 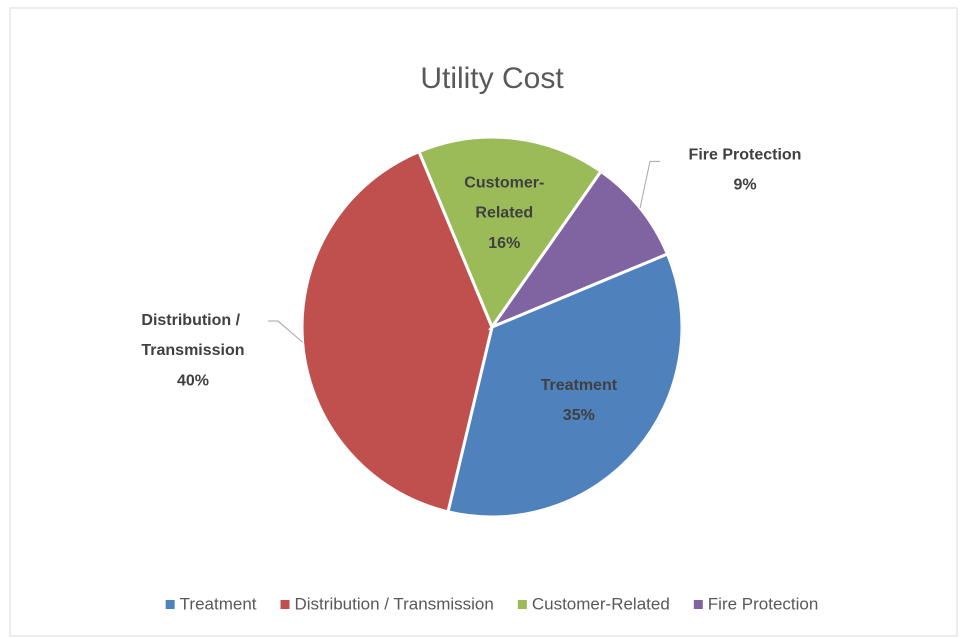 What do you see at coordinates (504, 213) in the screenshot?
I see `label-line: Related` at bounding box center [504, 213].